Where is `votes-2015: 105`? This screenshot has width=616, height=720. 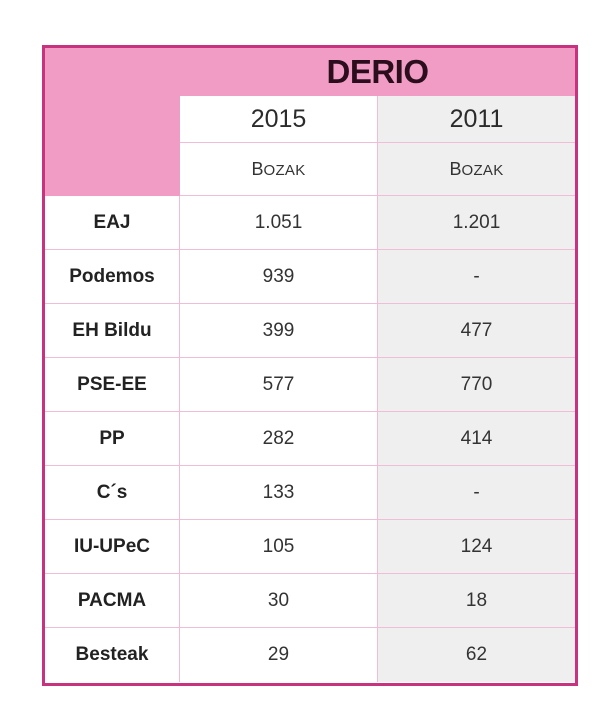 votes-2015: 105 is located at coordinates (279, 547).